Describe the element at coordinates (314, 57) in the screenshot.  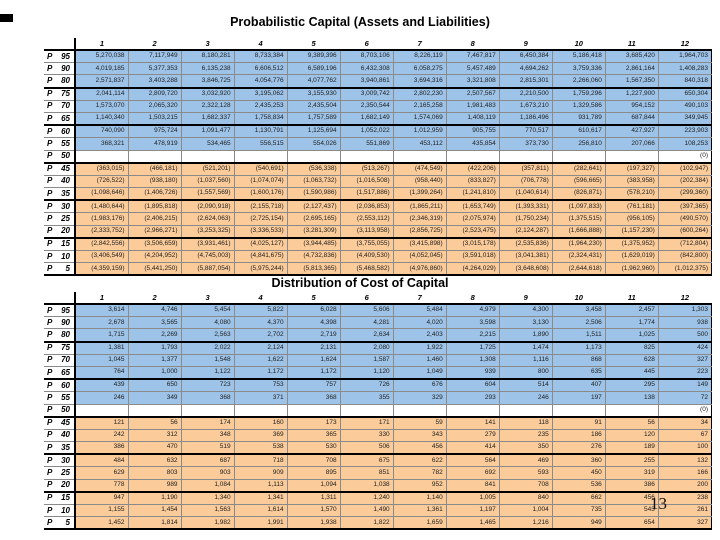
I see `table-cell: 9,389,396` at that location.